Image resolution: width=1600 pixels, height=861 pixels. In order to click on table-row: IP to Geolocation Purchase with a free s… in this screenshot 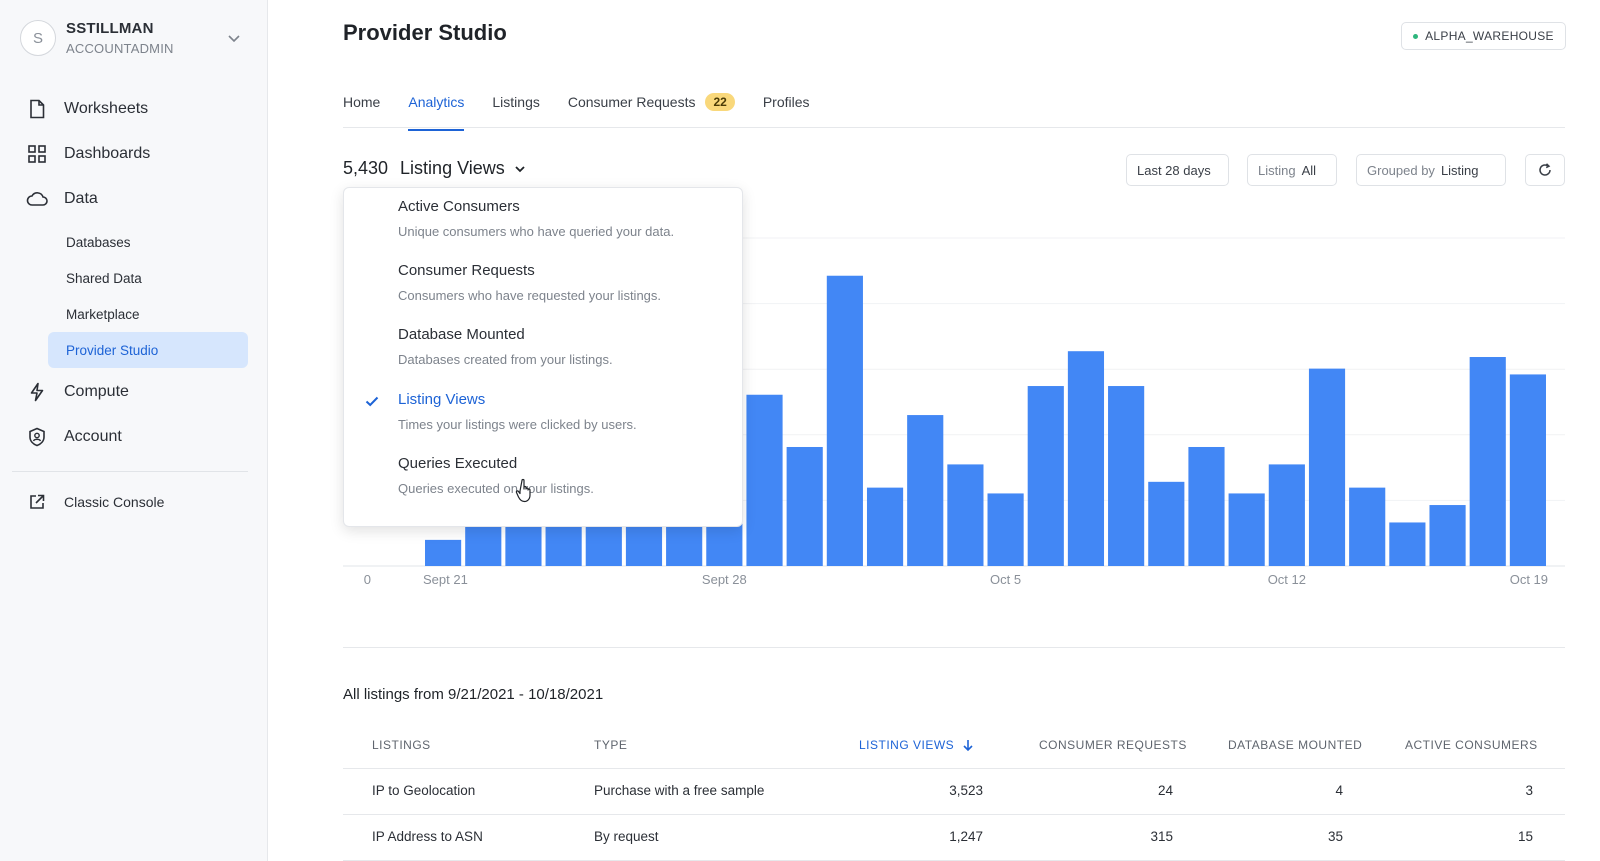, I will do `click(954, 792)`.